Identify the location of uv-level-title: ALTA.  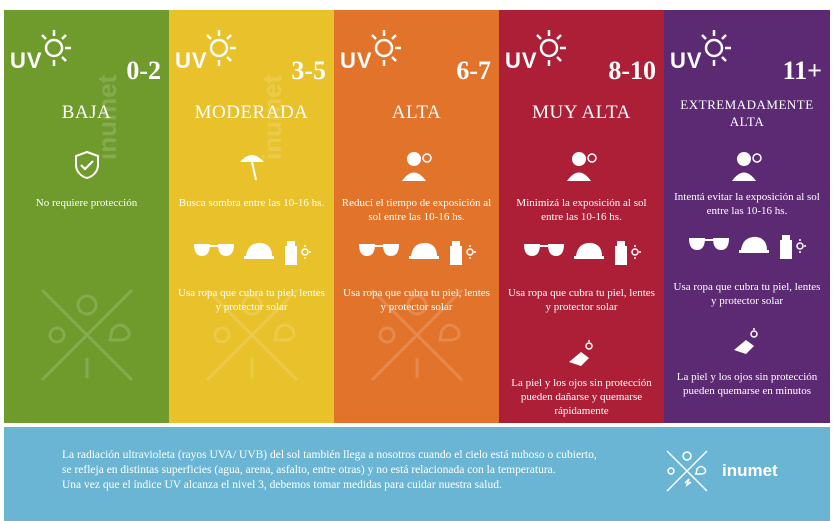
(416, 112).